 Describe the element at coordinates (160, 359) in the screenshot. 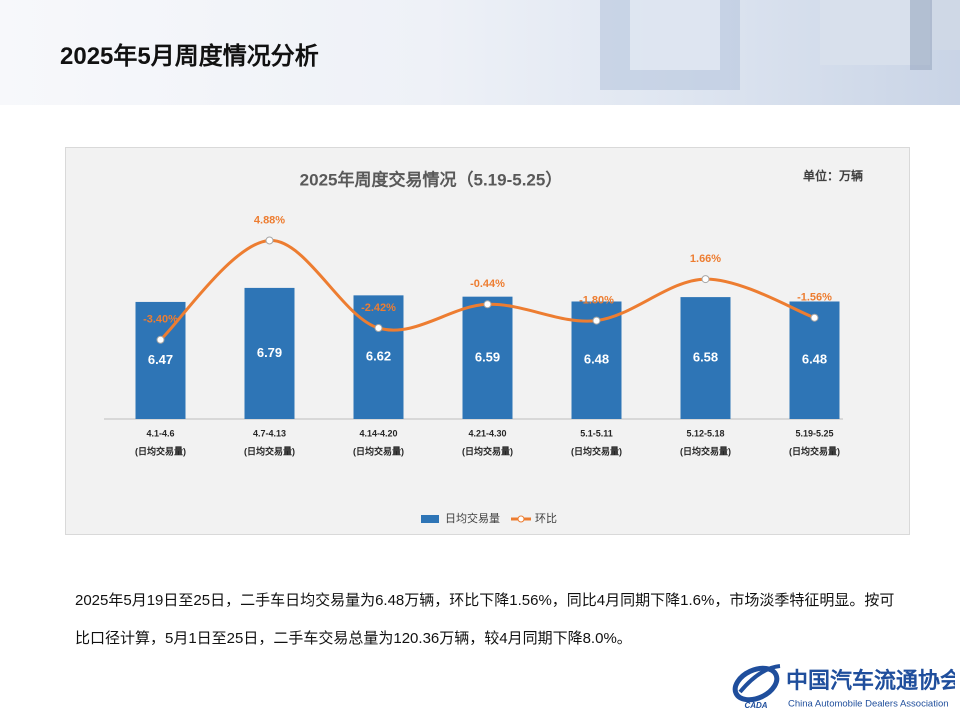

I see `bar-value-label: 6.47` at that location.